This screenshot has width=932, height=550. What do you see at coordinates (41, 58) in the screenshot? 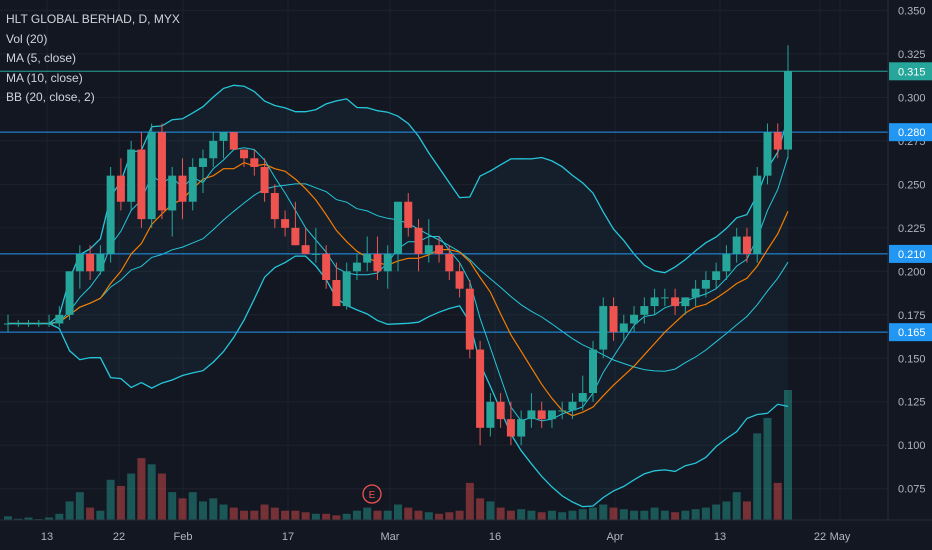
I see `legend-ma5: MA (5, close)` at bounding box center [41, 58].